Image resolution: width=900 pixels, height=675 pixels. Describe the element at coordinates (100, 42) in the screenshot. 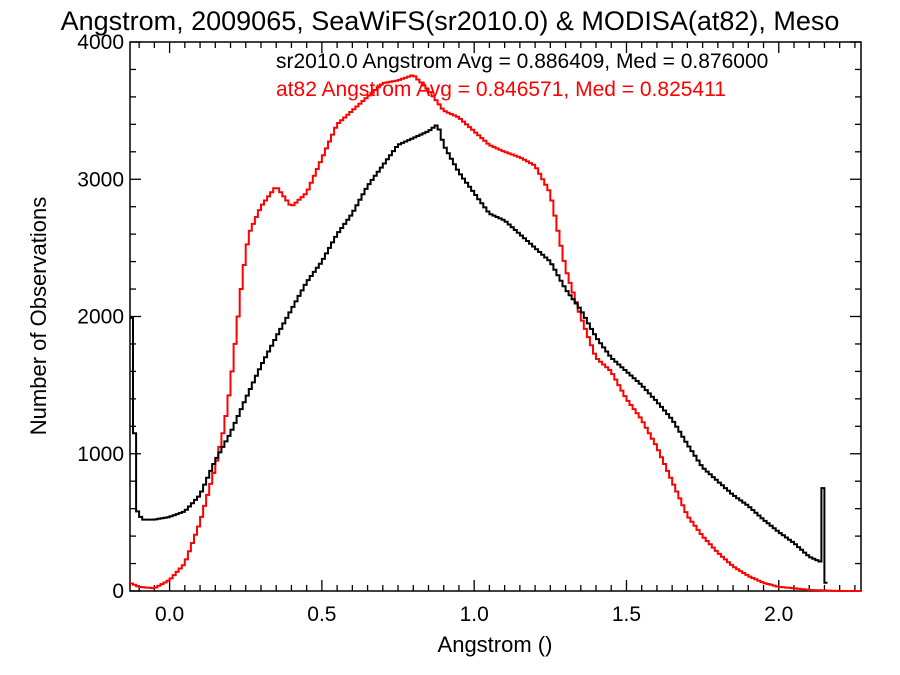

I see `y-tick-label: 4000` at that location.